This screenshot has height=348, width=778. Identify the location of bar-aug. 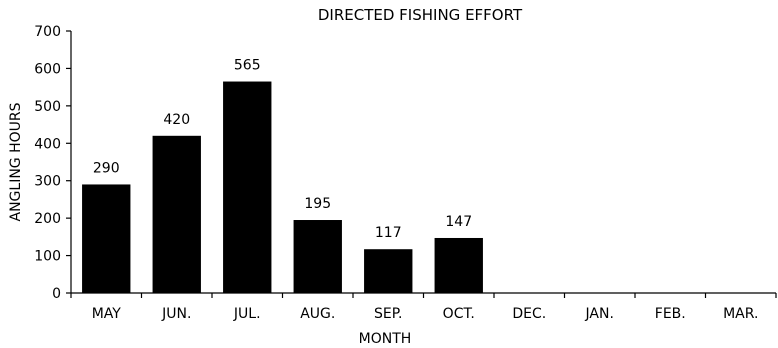
(317, 256).